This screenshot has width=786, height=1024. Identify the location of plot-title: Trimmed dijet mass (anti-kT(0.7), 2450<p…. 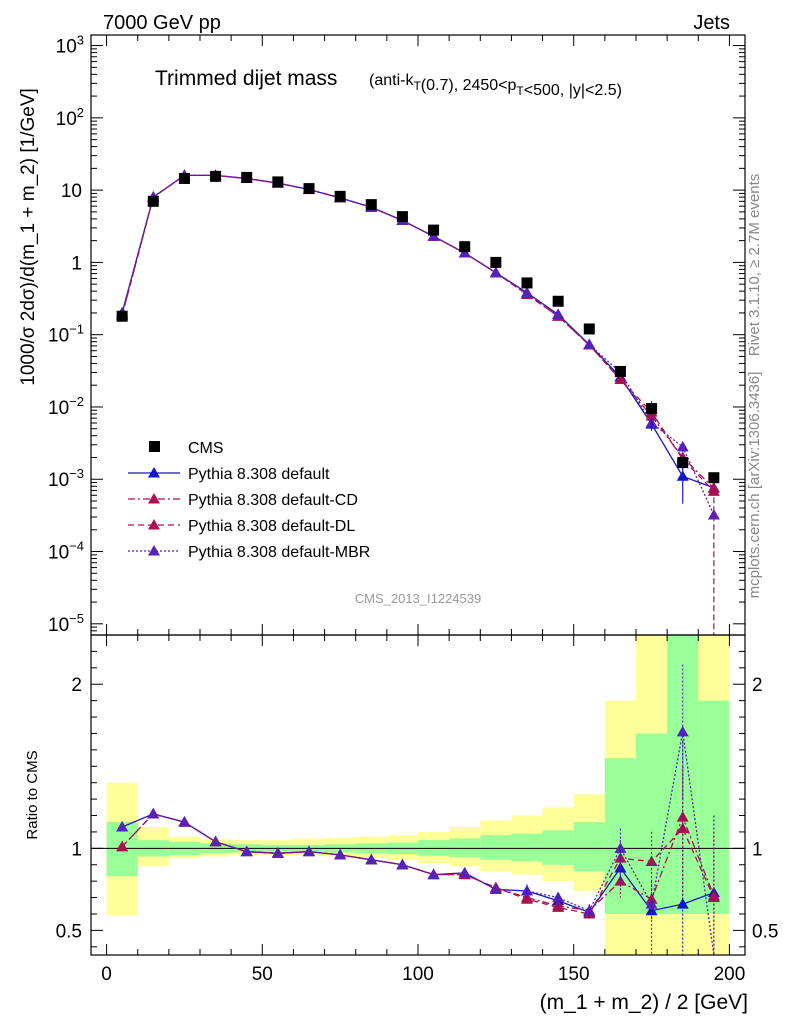
(388, 83).